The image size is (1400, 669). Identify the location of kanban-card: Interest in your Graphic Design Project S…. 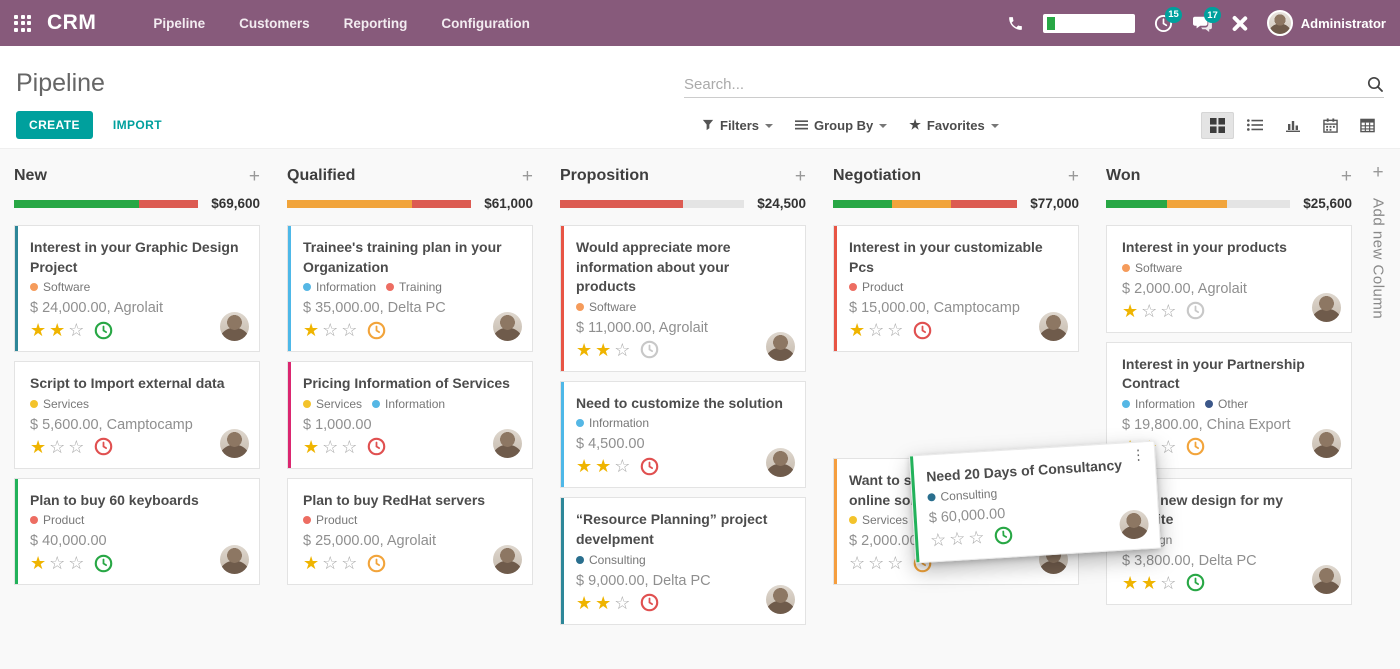
(137, 289).